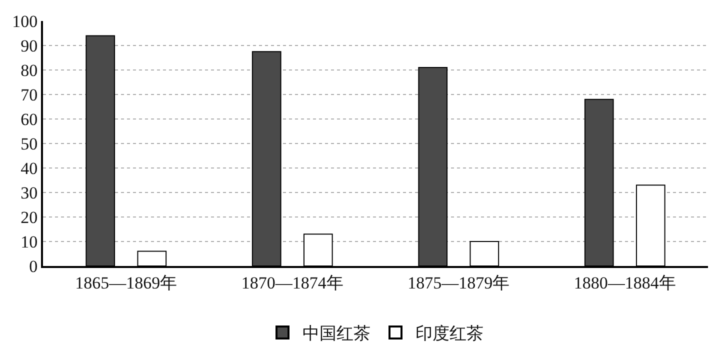  What do you see at coordinates (29, 168) in the screenshot?
I see `y-tick-label: 40` at bounding box center [29, 168].